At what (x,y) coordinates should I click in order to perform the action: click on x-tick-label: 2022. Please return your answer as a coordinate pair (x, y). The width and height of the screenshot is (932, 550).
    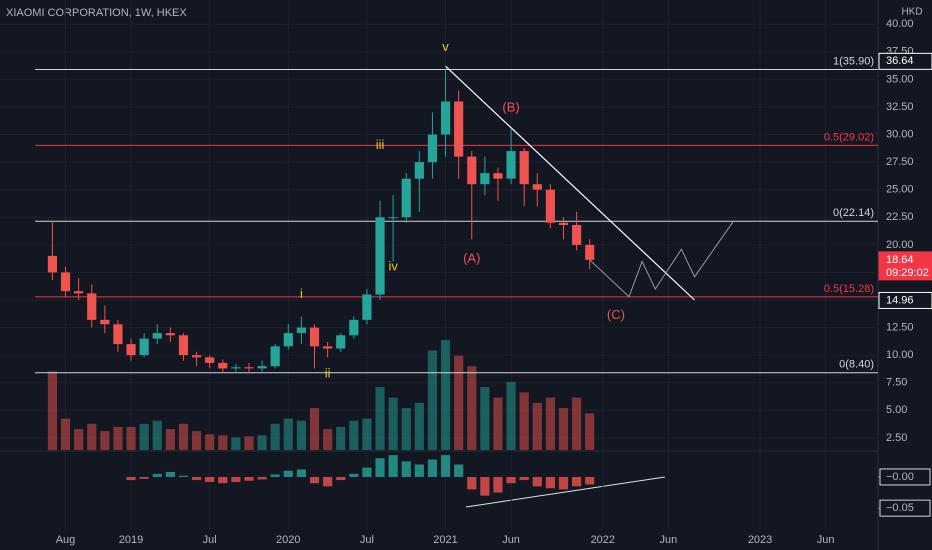
    Looking at the image, I should click on (603, 540).